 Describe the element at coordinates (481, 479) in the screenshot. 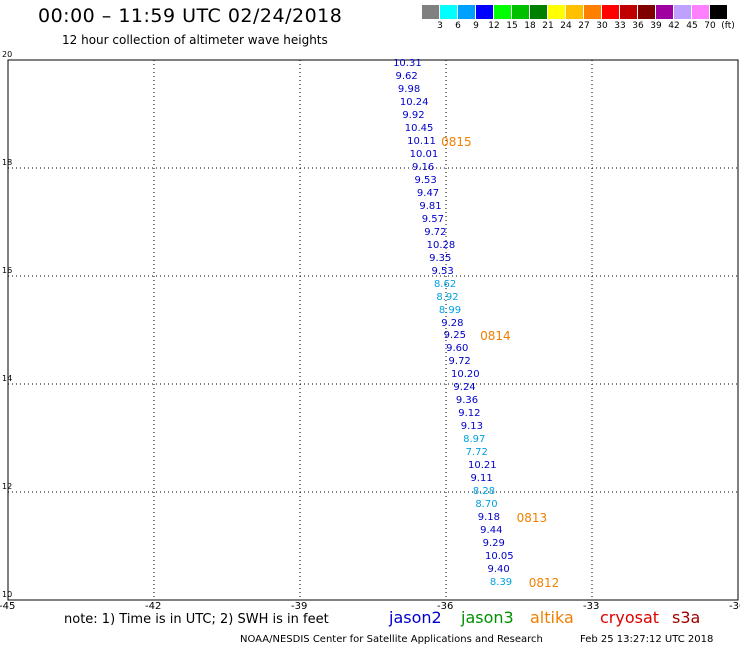

I see `wave-height-label: 9.11` at that location.